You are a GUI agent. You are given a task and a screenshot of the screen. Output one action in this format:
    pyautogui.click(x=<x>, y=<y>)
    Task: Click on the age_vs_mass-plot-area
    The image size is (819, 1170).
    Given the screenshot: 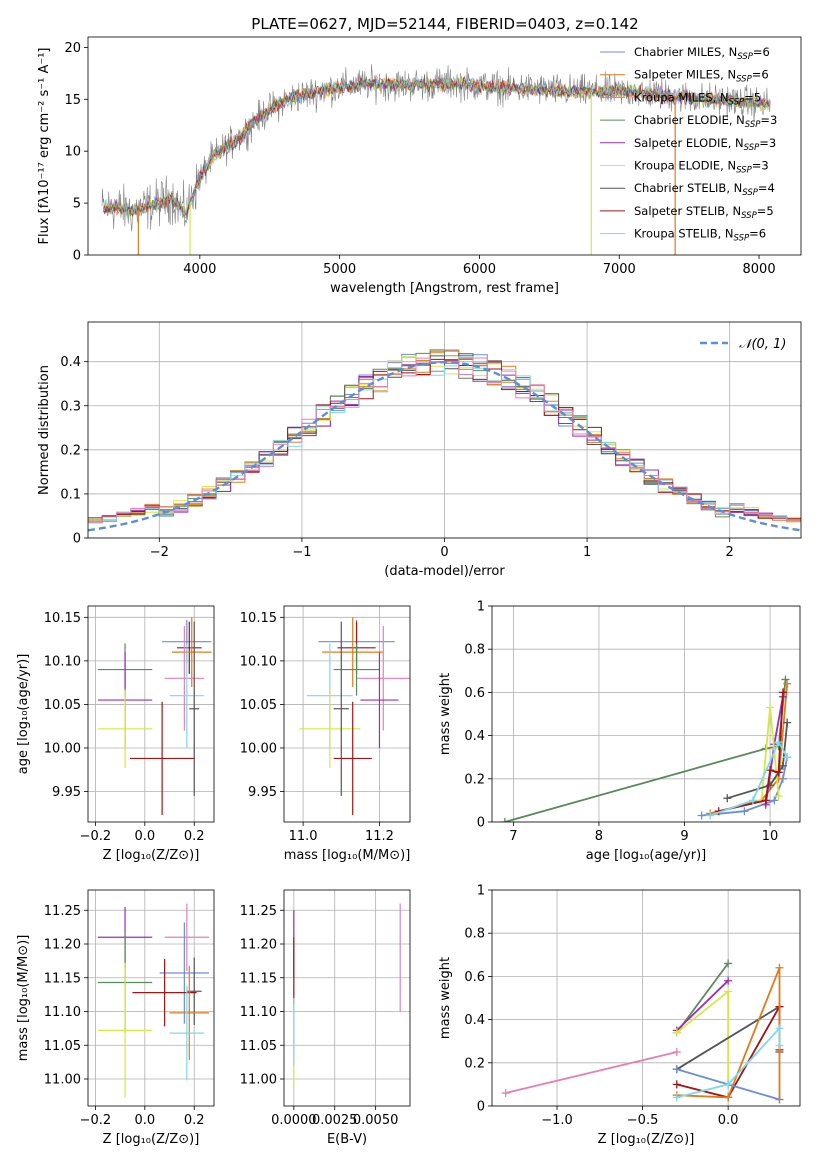 What is the action you would take?
    pyautogui.click(x=347, y=714)
    